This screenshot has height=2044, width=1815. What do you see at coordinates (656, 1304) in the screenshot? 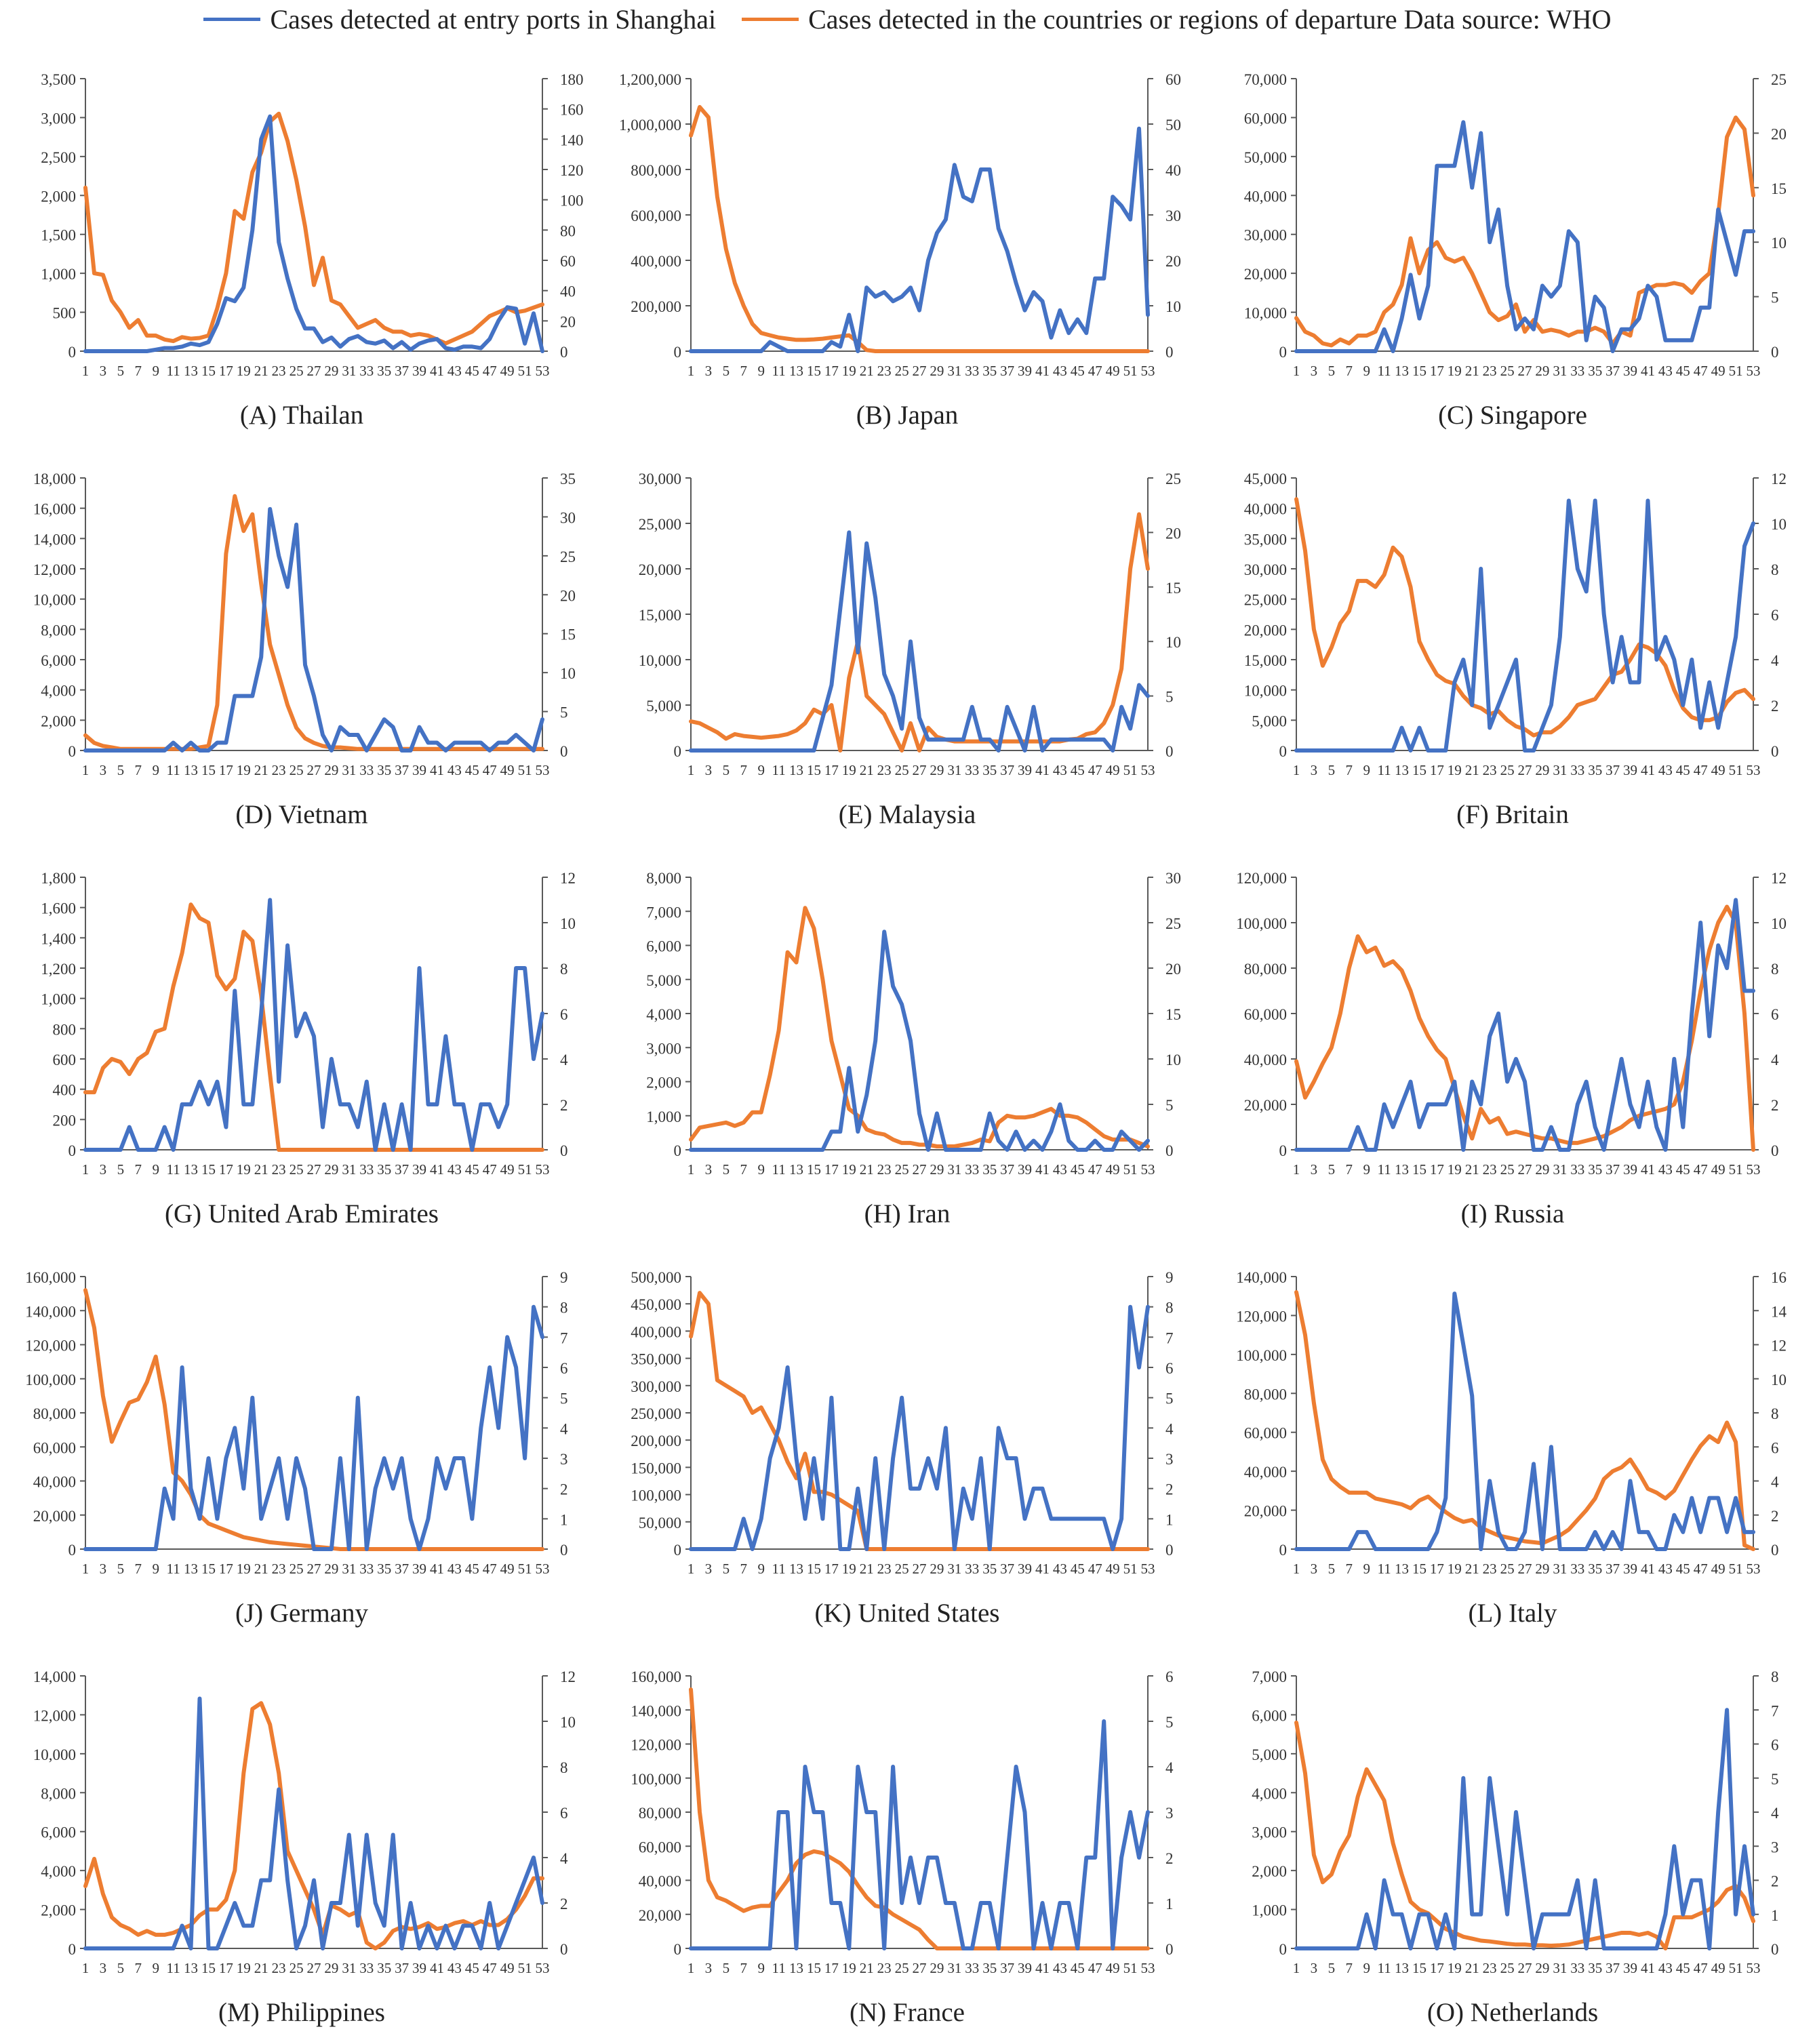
I see `left-axis-tick-label: 450,000` at bounding box center [656, 1304].